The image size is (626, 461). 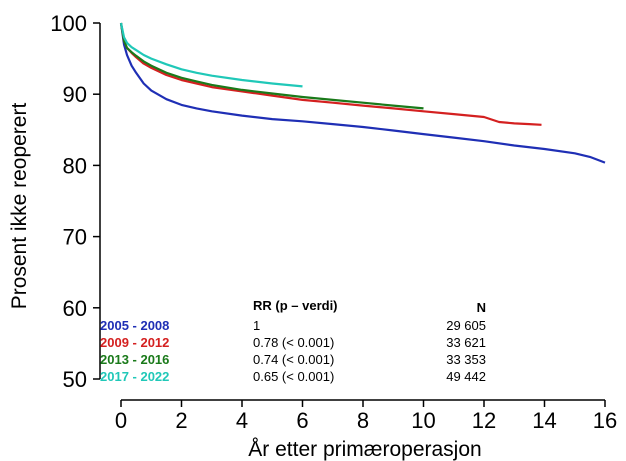 What do you see at coordinates (256, 325) in the screenshot?
I see `legend-rr-0: 1` at bounding box center [256, 325].